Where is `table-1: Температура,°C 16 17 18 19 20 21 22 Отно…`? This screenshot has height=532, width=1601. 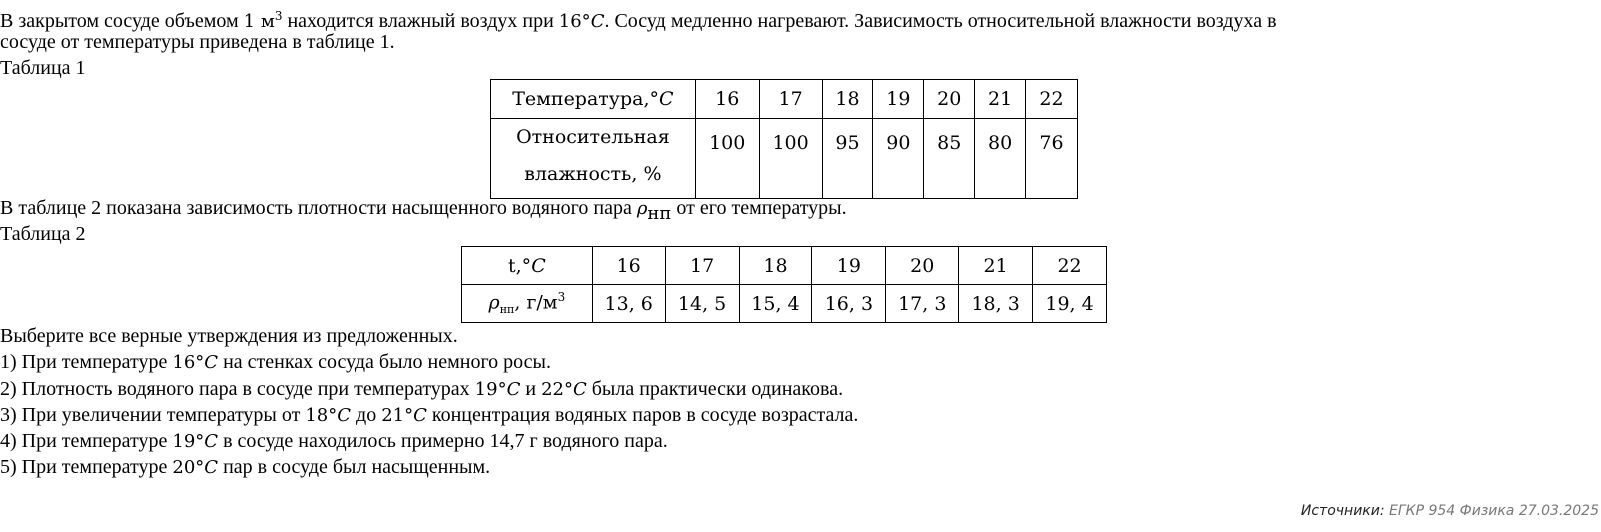
table-1: Температура,°C 16 17 18 19 20 21 22 Отно… is located at coordinates (784, 139).